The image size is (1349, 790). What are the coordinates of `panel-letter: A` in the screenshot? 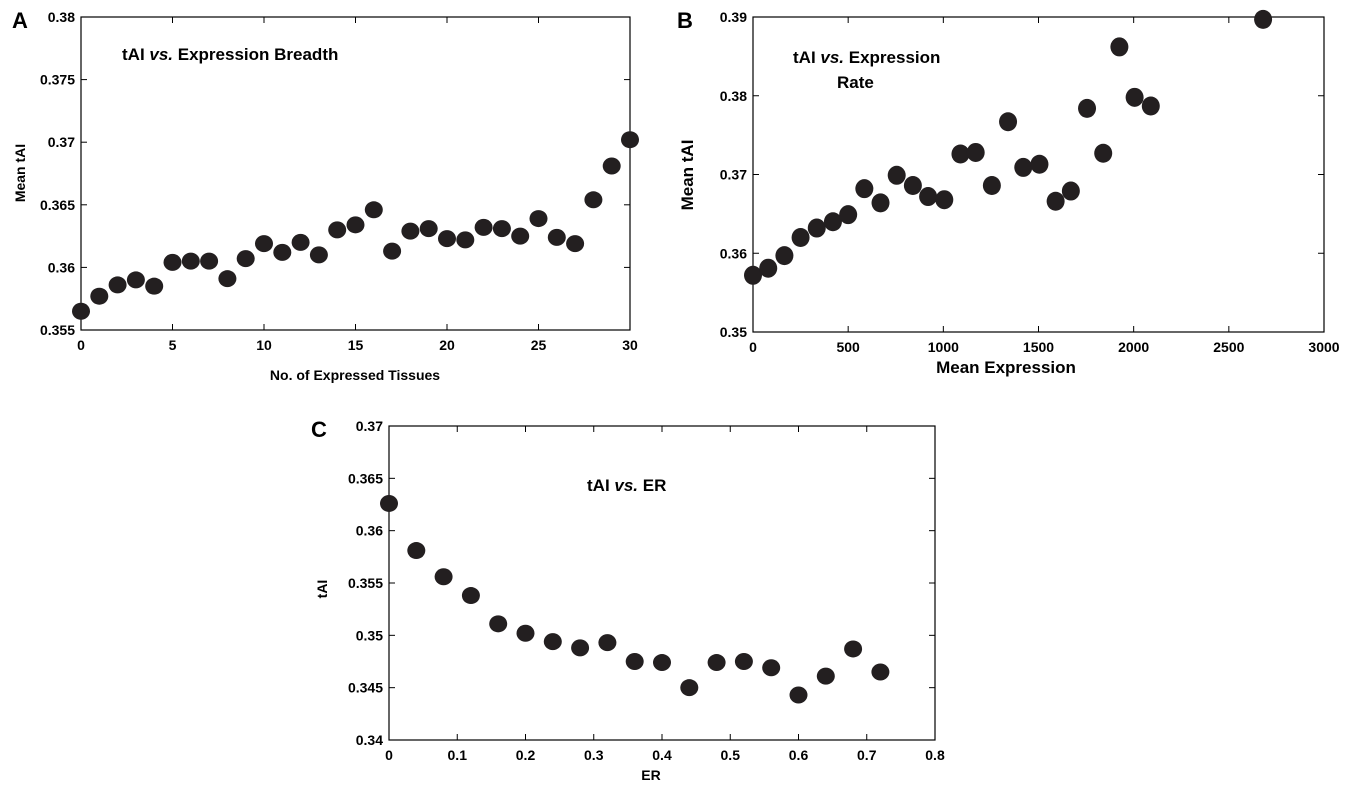 It's located at (20, 20).